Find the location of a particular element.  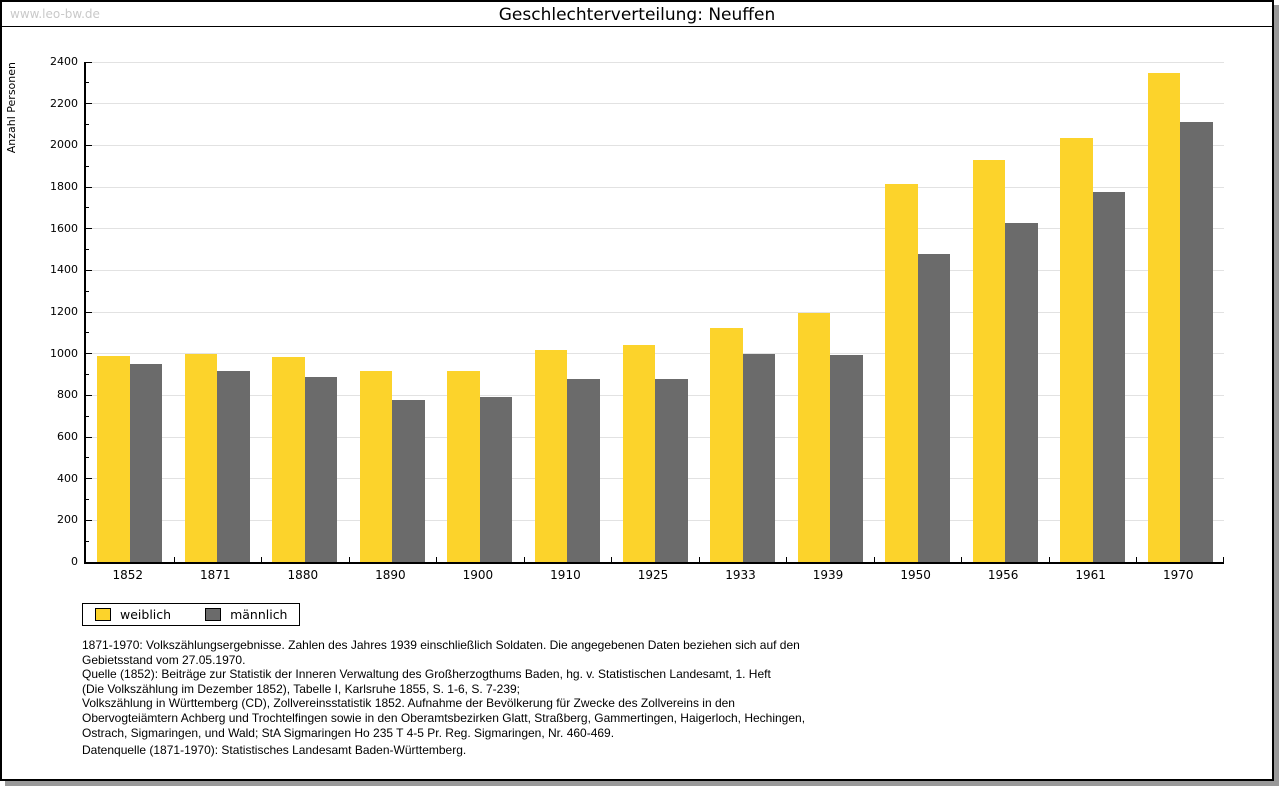

x-tick-label-1961: 1961 is located at coordinates (1090, 575).